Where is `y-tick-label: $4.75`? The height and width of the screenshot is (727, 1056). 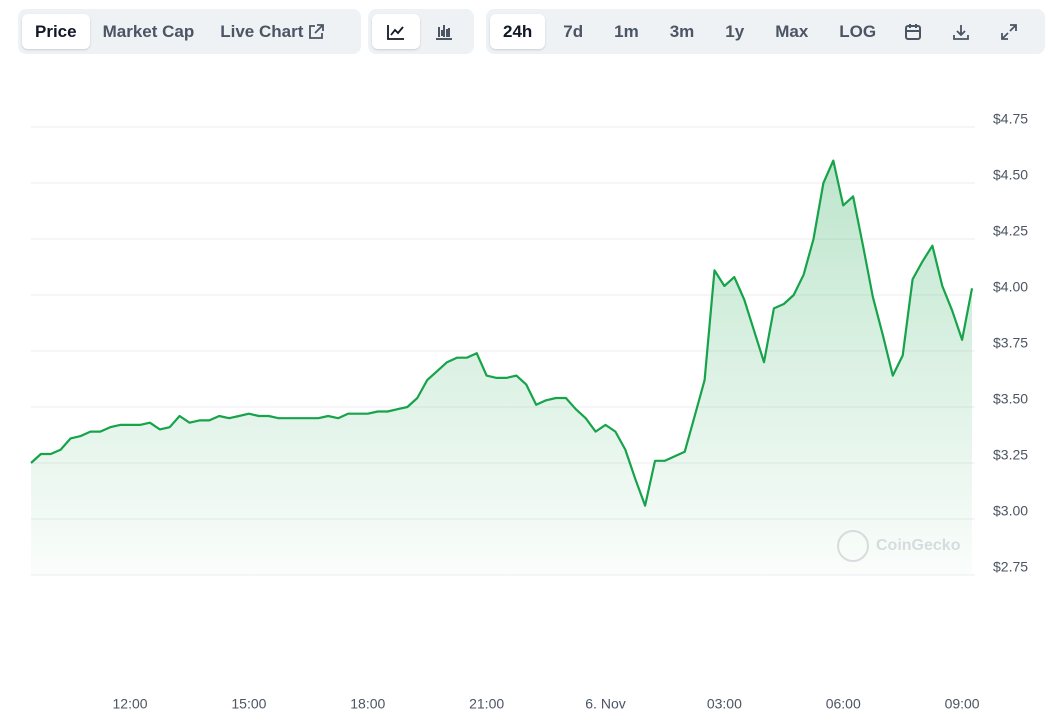
y-tick-label: $4.75 is located at coordinates (1010, 119).